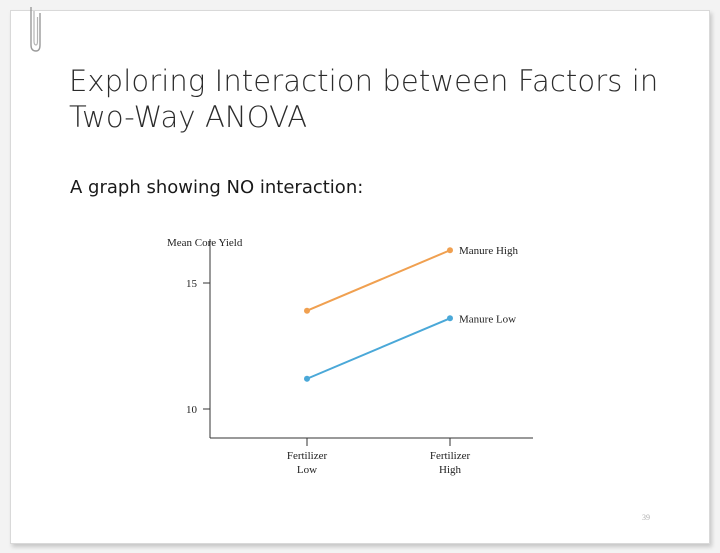 This screenshot has height=553, width=720. Describe the element at coordinates (488, 251) in the screenshot. I see `series-label-0: Manure High` at that location.